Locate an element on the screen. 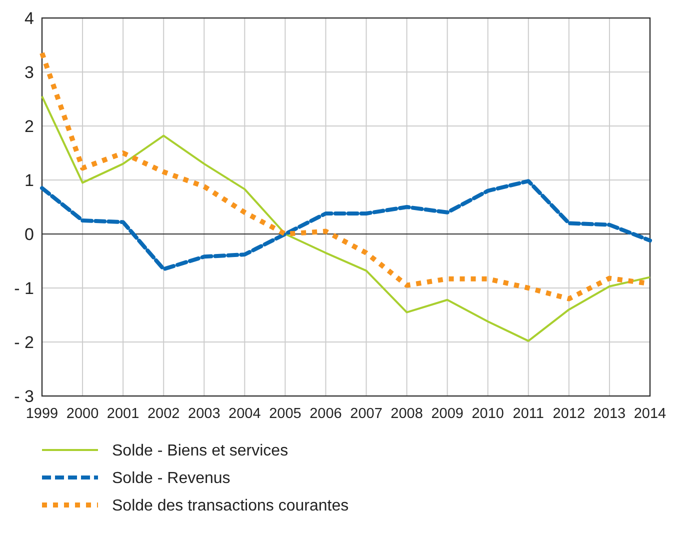 Image resolution: width=673 pixels, height=536 pixels. x-tick-label: 2004 is located at coordinates (244, 414).